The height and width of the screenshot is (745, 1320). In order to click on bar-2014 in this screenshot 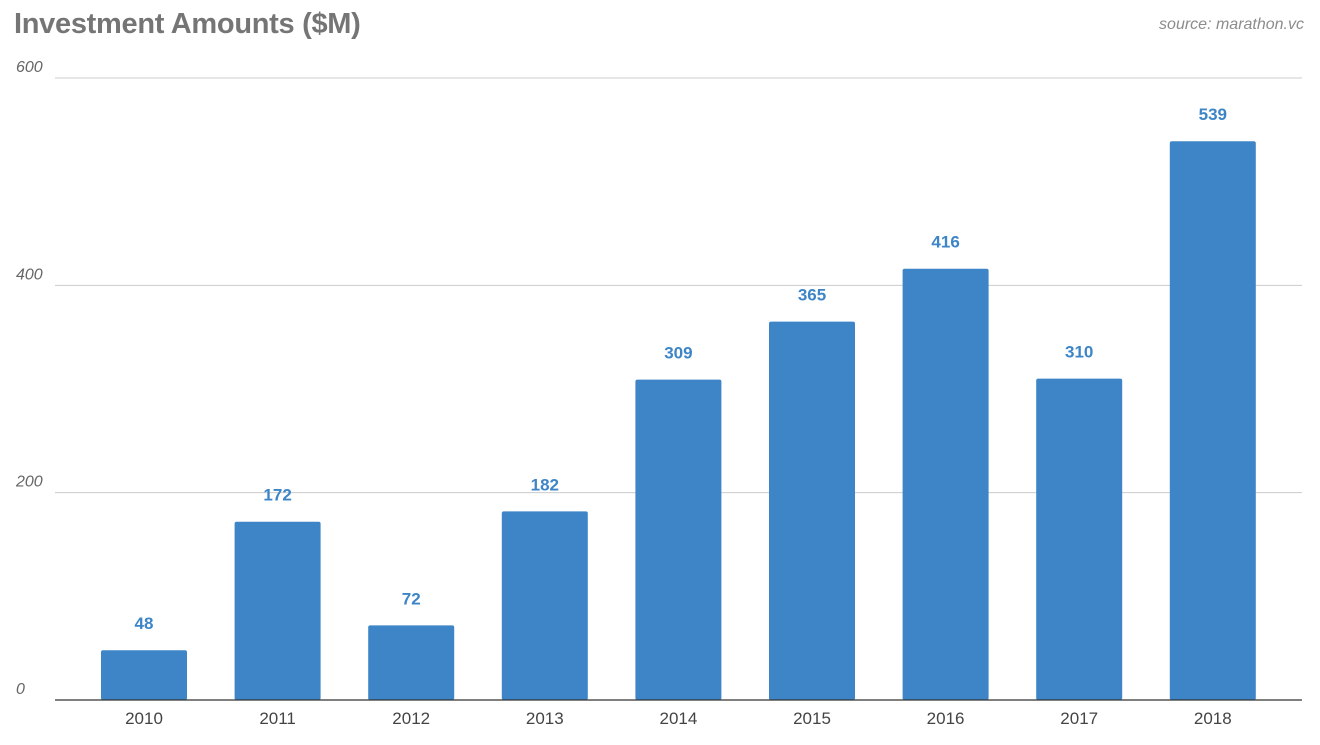, I will do `click(678, 539)`.